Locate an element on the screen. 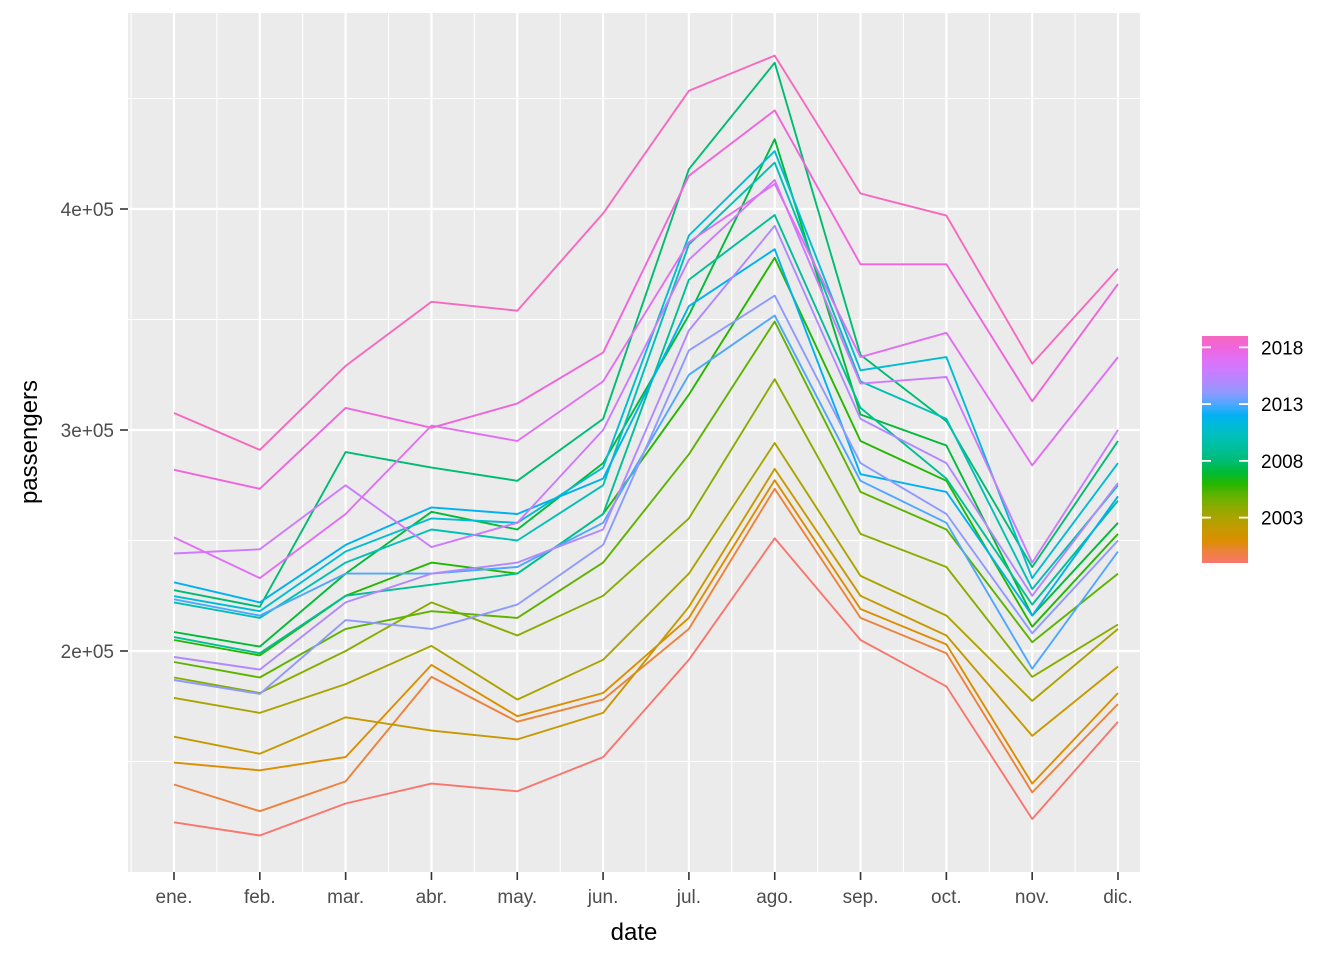 The image size is (1344, 960). y-tick-label: 2e+05 is located at coordinates (87, 652).